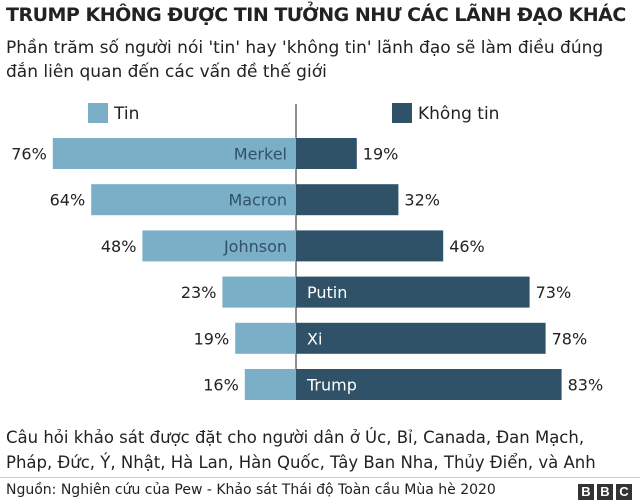  What do you see at coordinates (327, 292) in the screenshot?
I see `category-label: Putin` at bounding box center [327, 292].